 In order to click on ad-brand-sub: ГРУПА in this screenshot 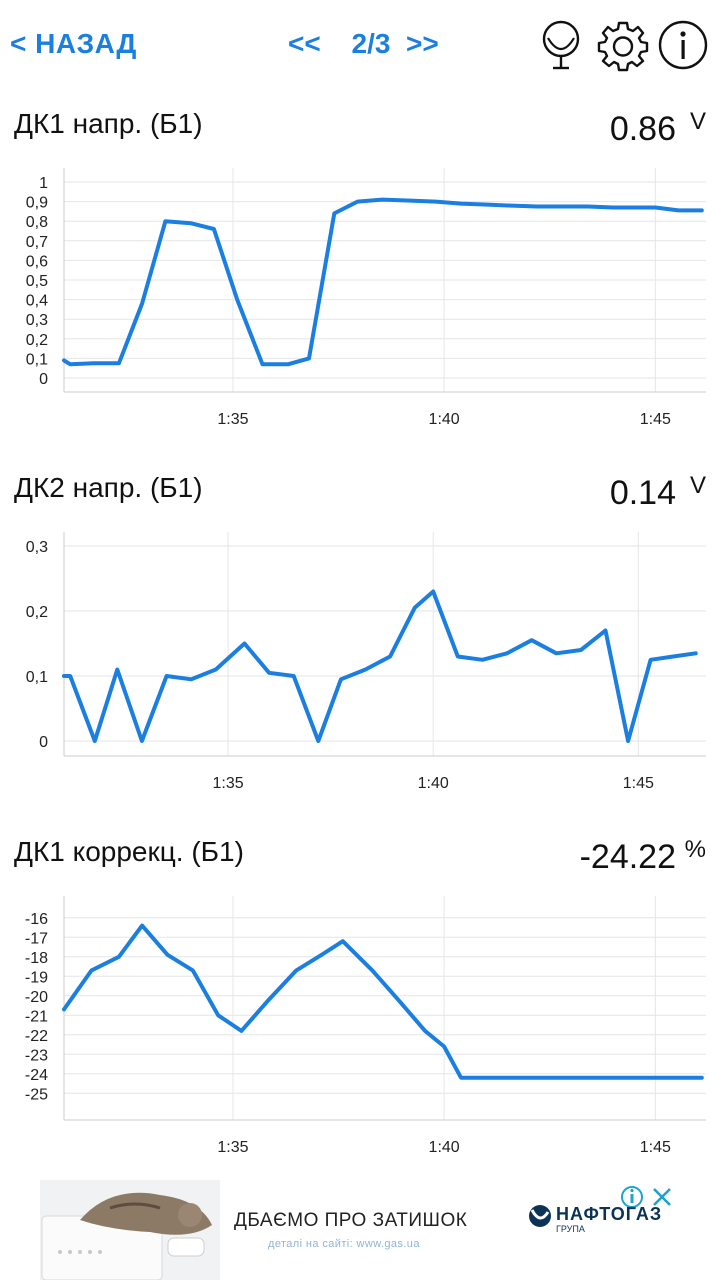, I will do `click(570, 1229)`.